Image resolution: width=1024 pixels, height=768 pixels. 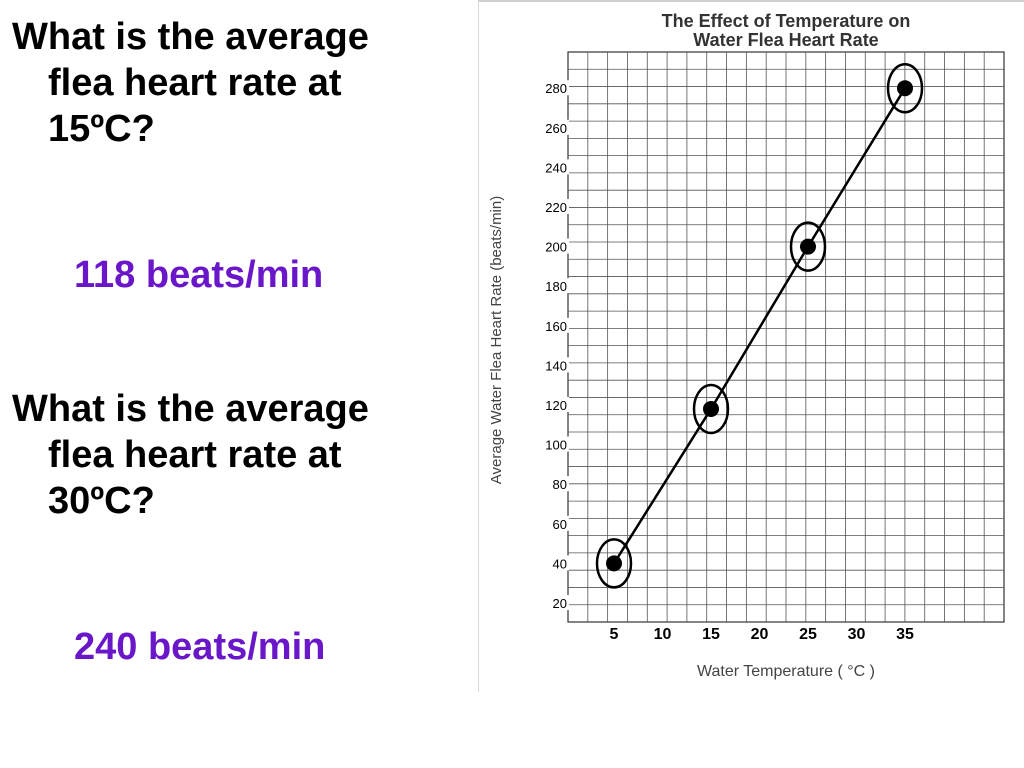 I want to click on y-tick-label: 260, so click(x=556, y=128).